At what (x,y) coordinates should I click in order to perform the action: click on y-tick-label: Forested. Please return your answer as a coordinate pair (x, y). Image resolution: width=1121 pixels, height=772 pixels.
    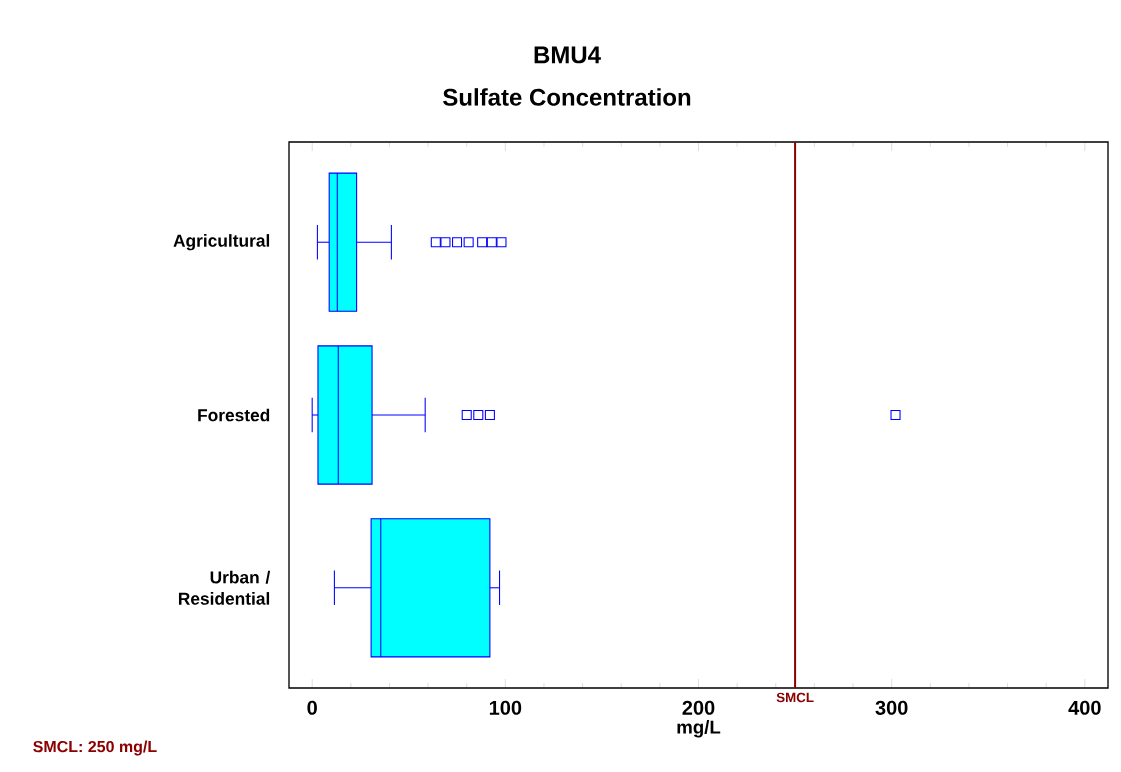
    Looking at the image, I should click on (234, 415).